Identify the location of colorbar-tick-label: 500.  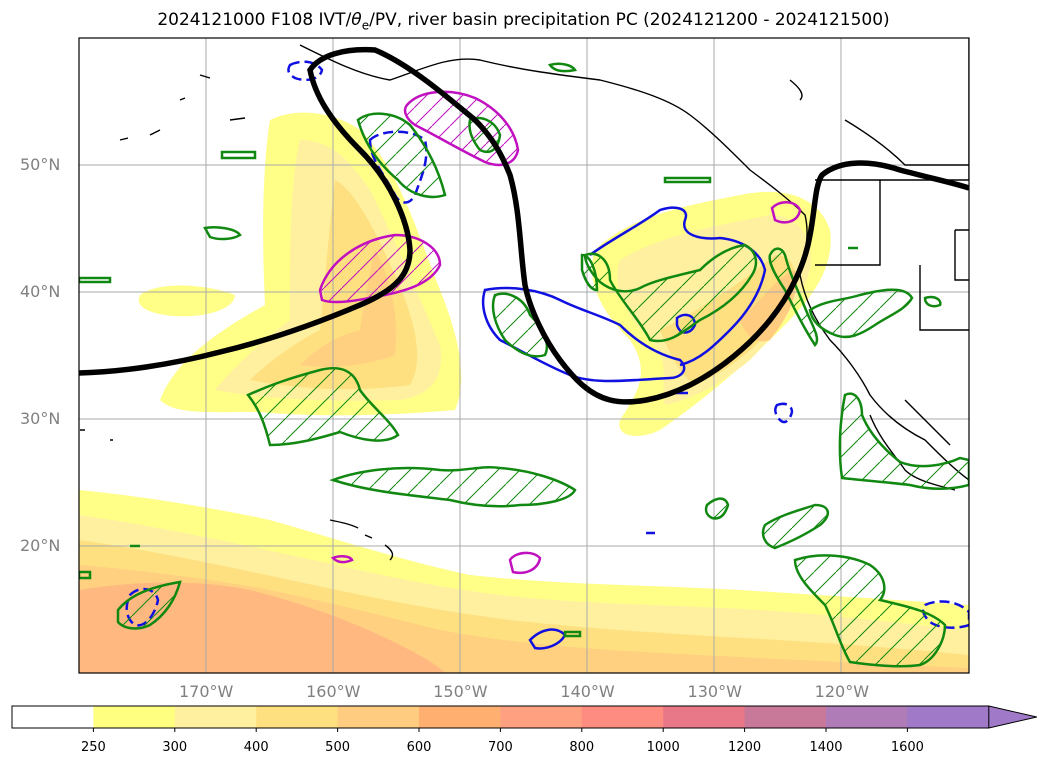
(338, 747).